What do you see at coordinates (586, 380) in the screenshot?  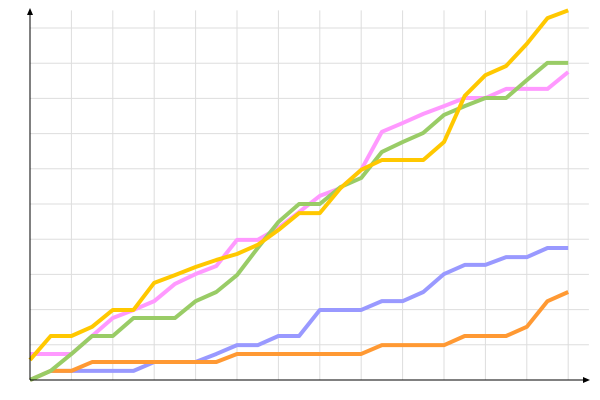 I see `x-axis-arrow` at bounding box center [586, 380].